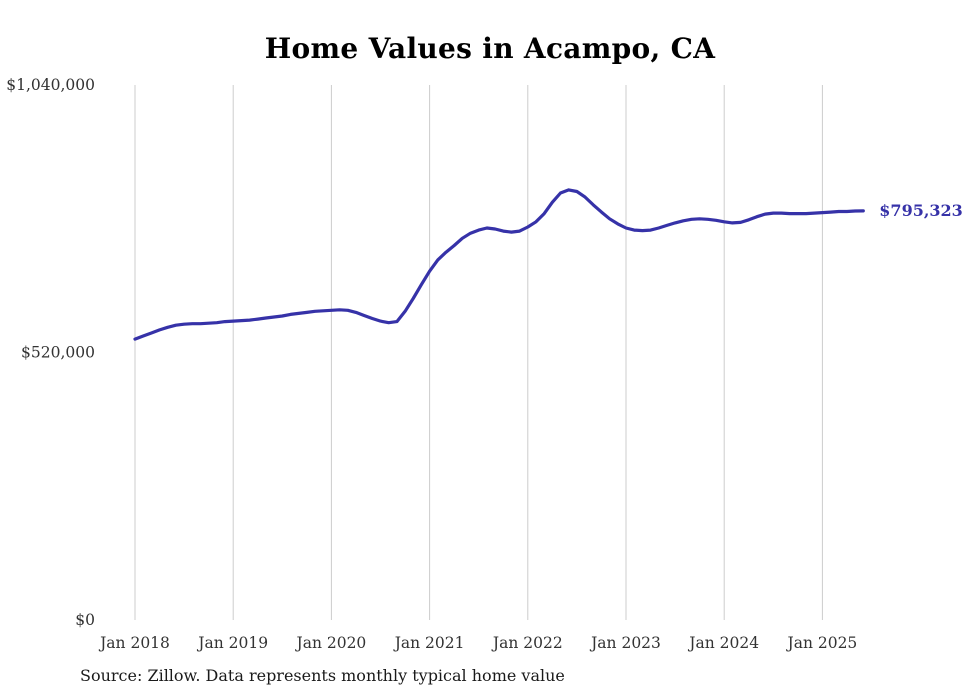 The width and height of the screenshot is (980, 699). I want to click on x-axis-tick-label: Jan 2023, so click(625, 643).